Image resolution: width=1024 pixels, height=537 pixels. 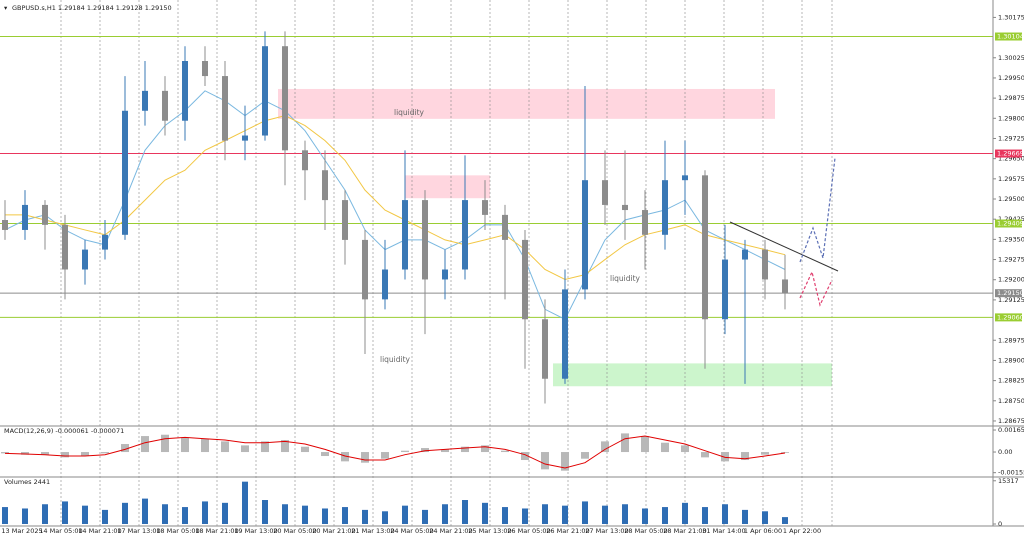 I want to click on y-tick-label: 1.28675, so click(x=1011, y=421).